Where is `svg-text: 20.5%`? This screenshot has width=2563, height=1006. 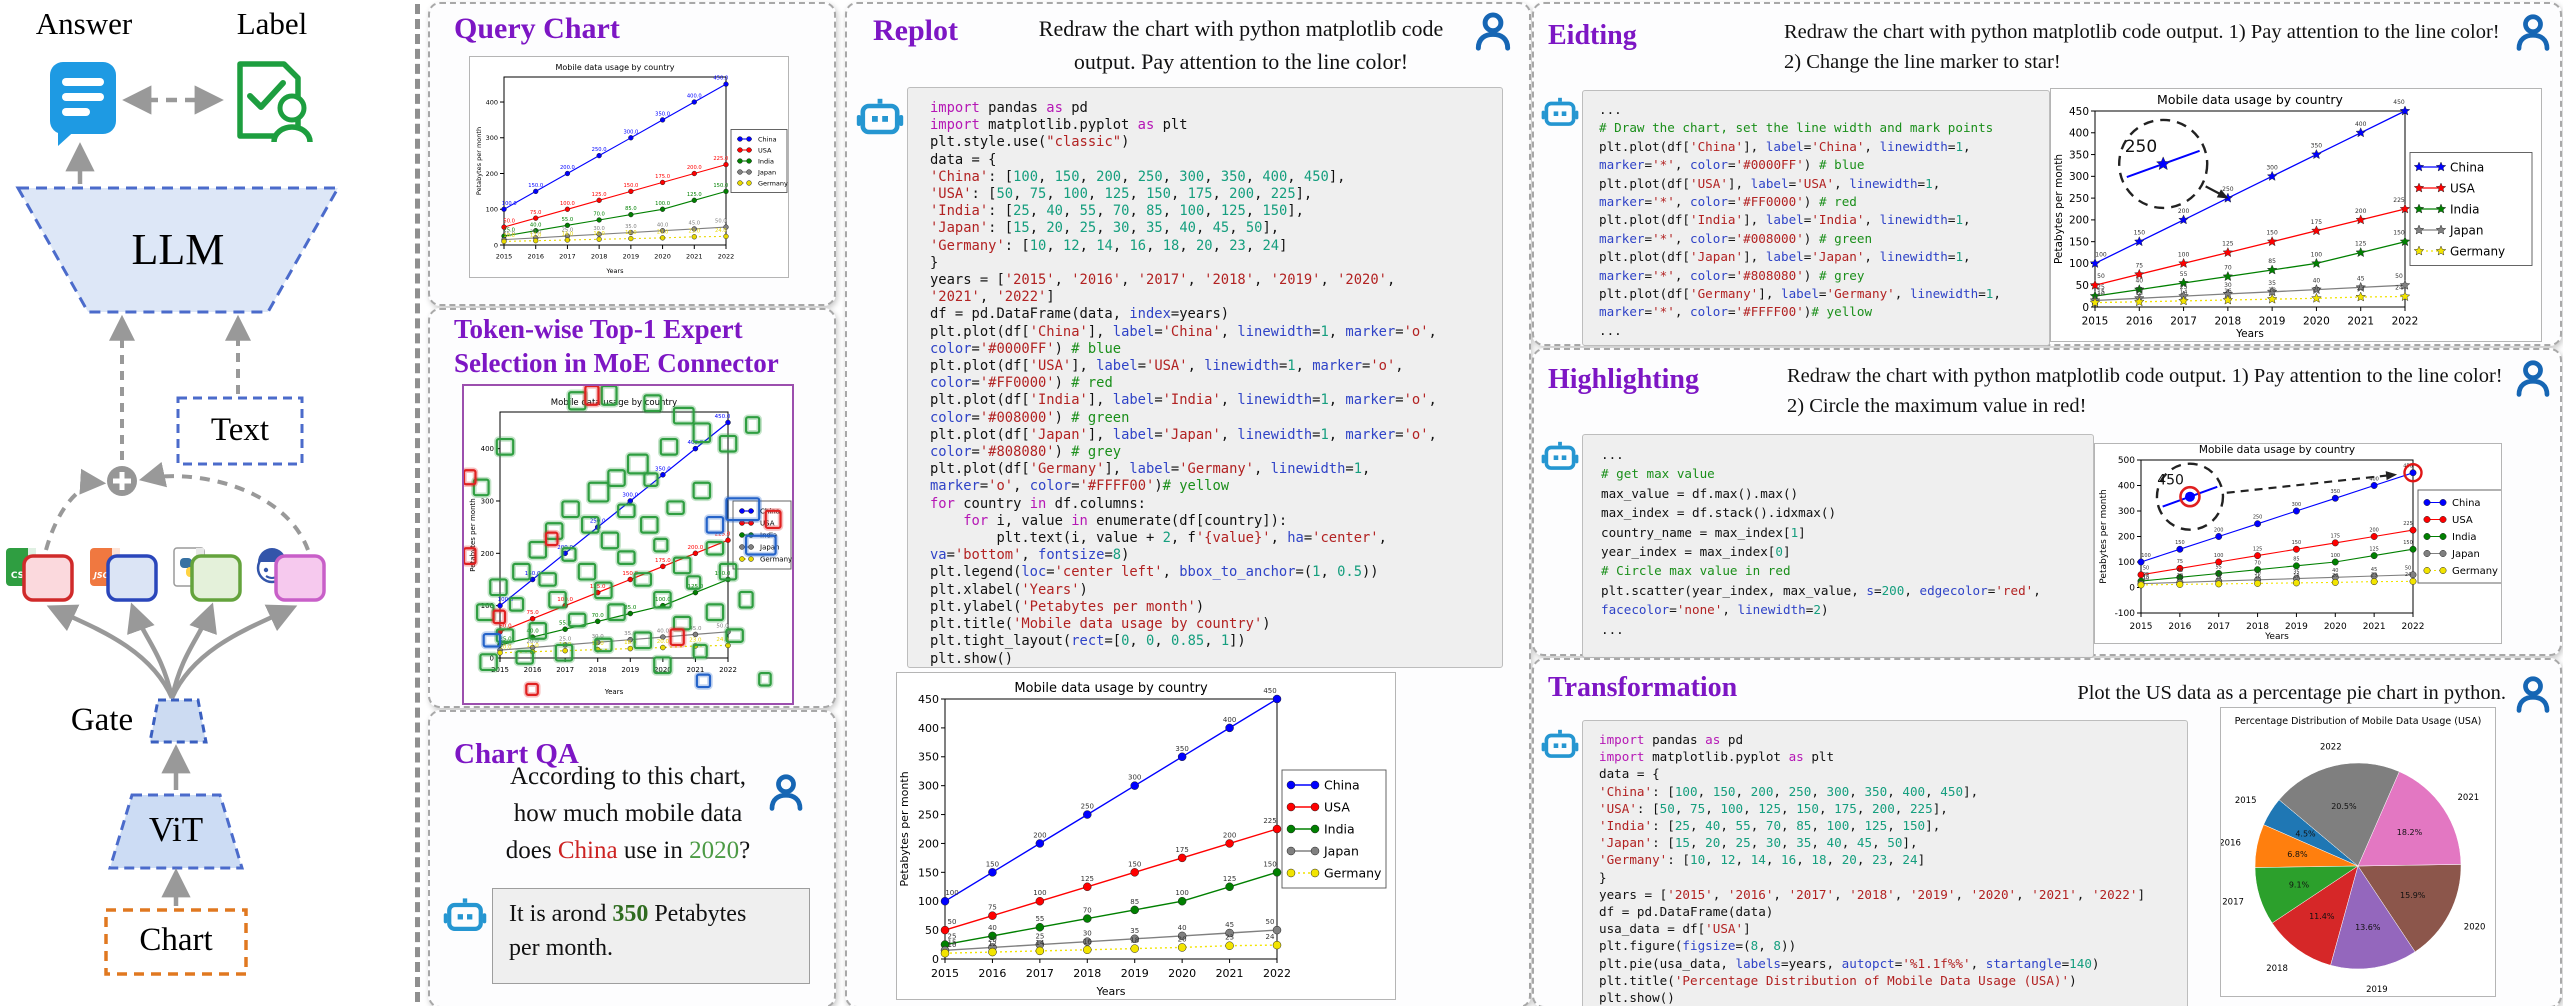 svg-text: 20.5% is located at coordinates (2344, 806).